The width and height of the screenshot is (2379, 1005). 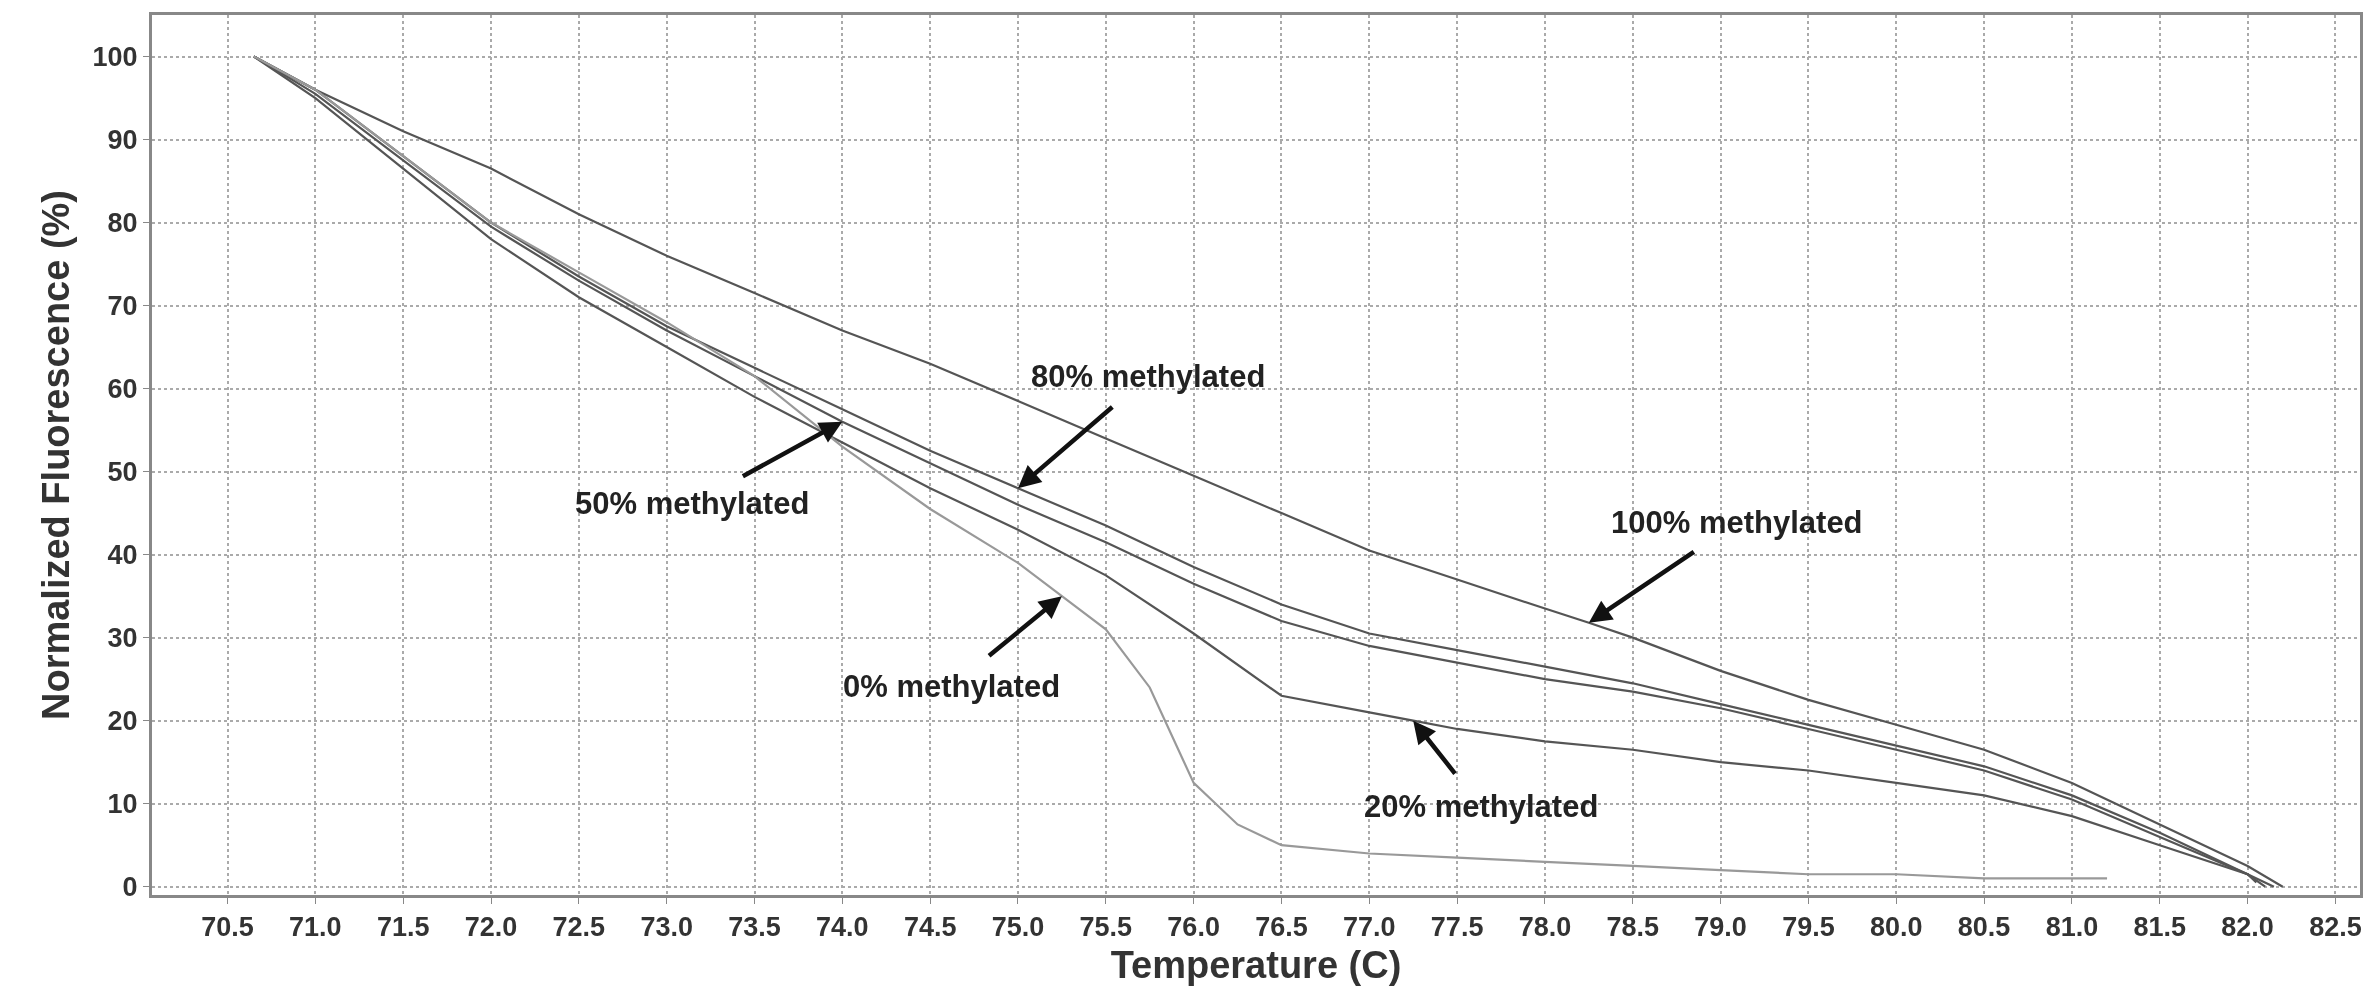 I want to click on x-tick-label: 74.0, so click(x=842, y=927).